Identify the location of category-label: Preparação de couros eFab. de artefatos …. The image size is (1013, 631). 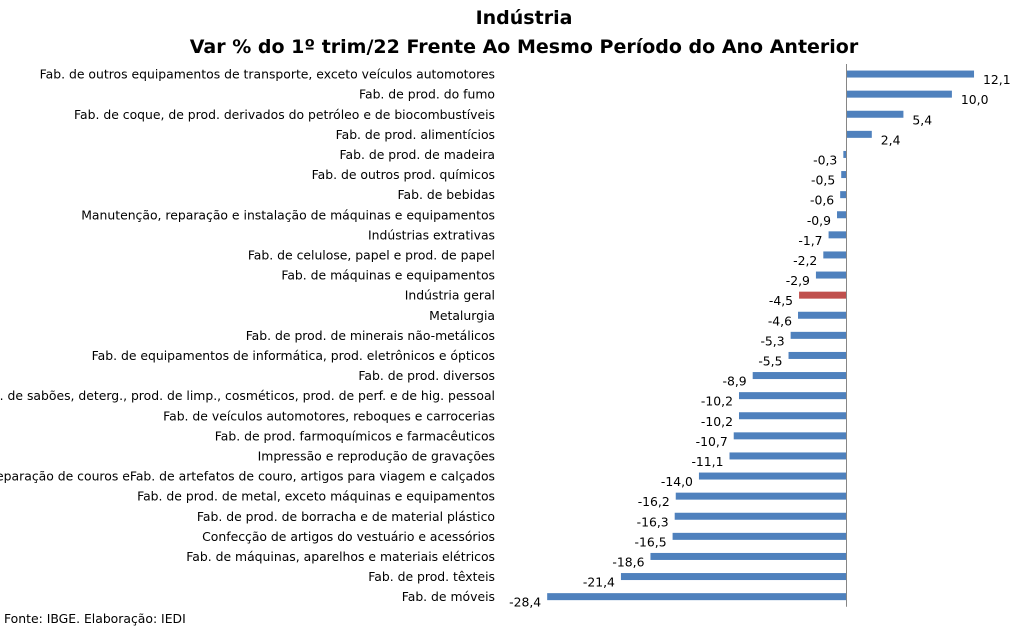
(247, 476).